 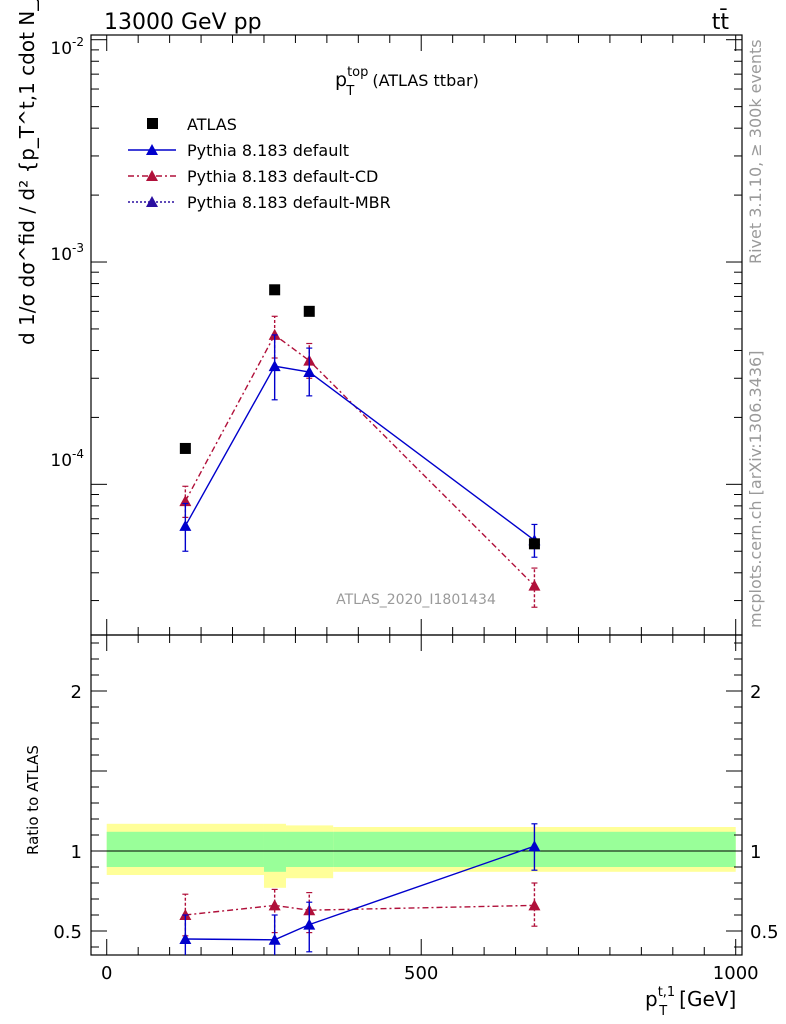 I want to click on legend-atlas-marker, so click(x=152, y=123).